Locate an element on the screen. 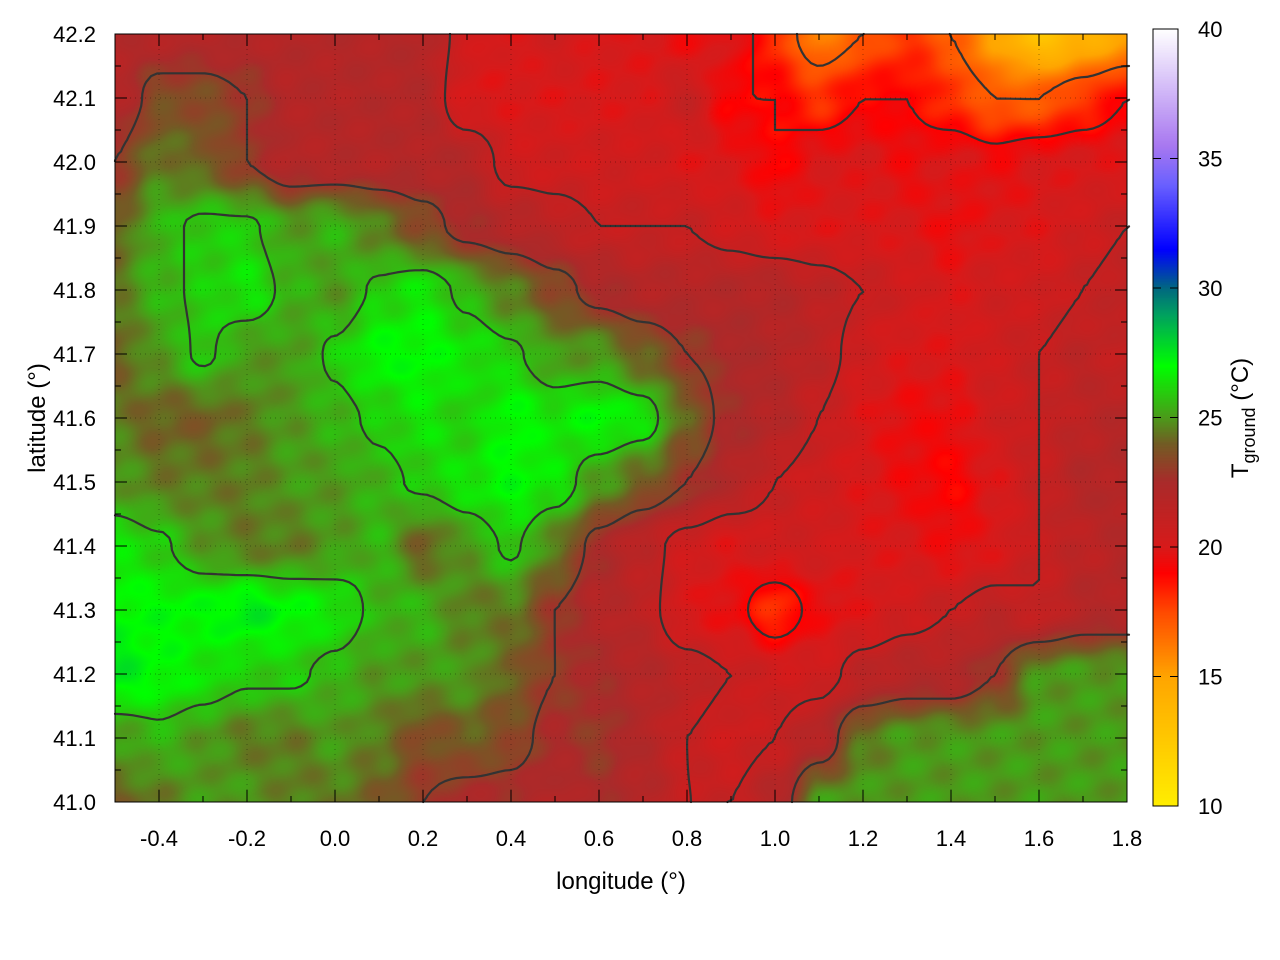  y-tick-label: 41.3 is located at coordinates (74, 610).